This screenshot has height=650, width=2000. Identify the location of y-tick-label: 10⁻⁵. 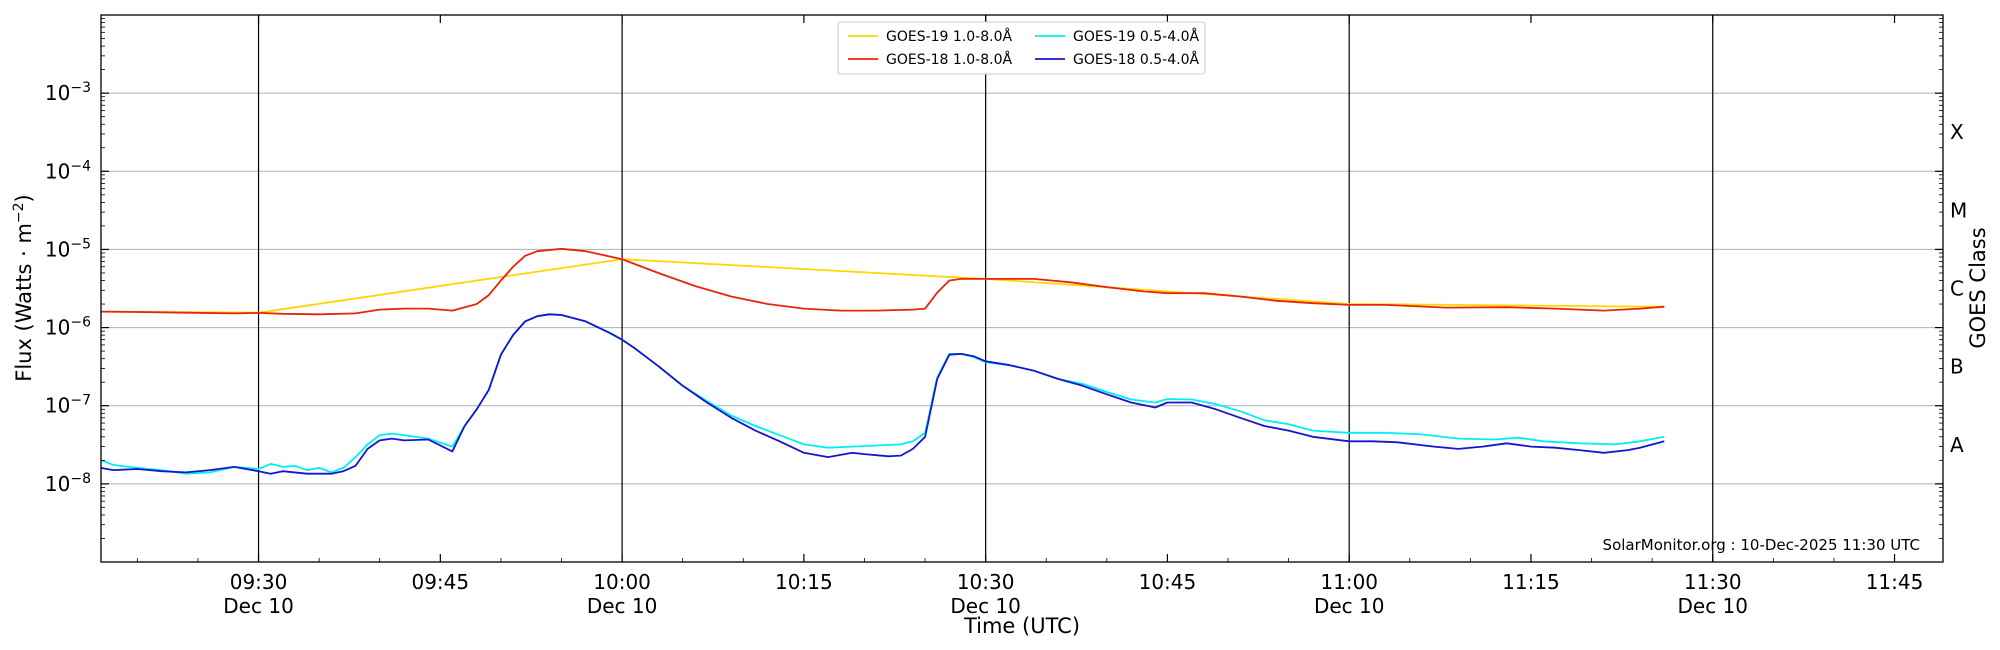
(68, 248).